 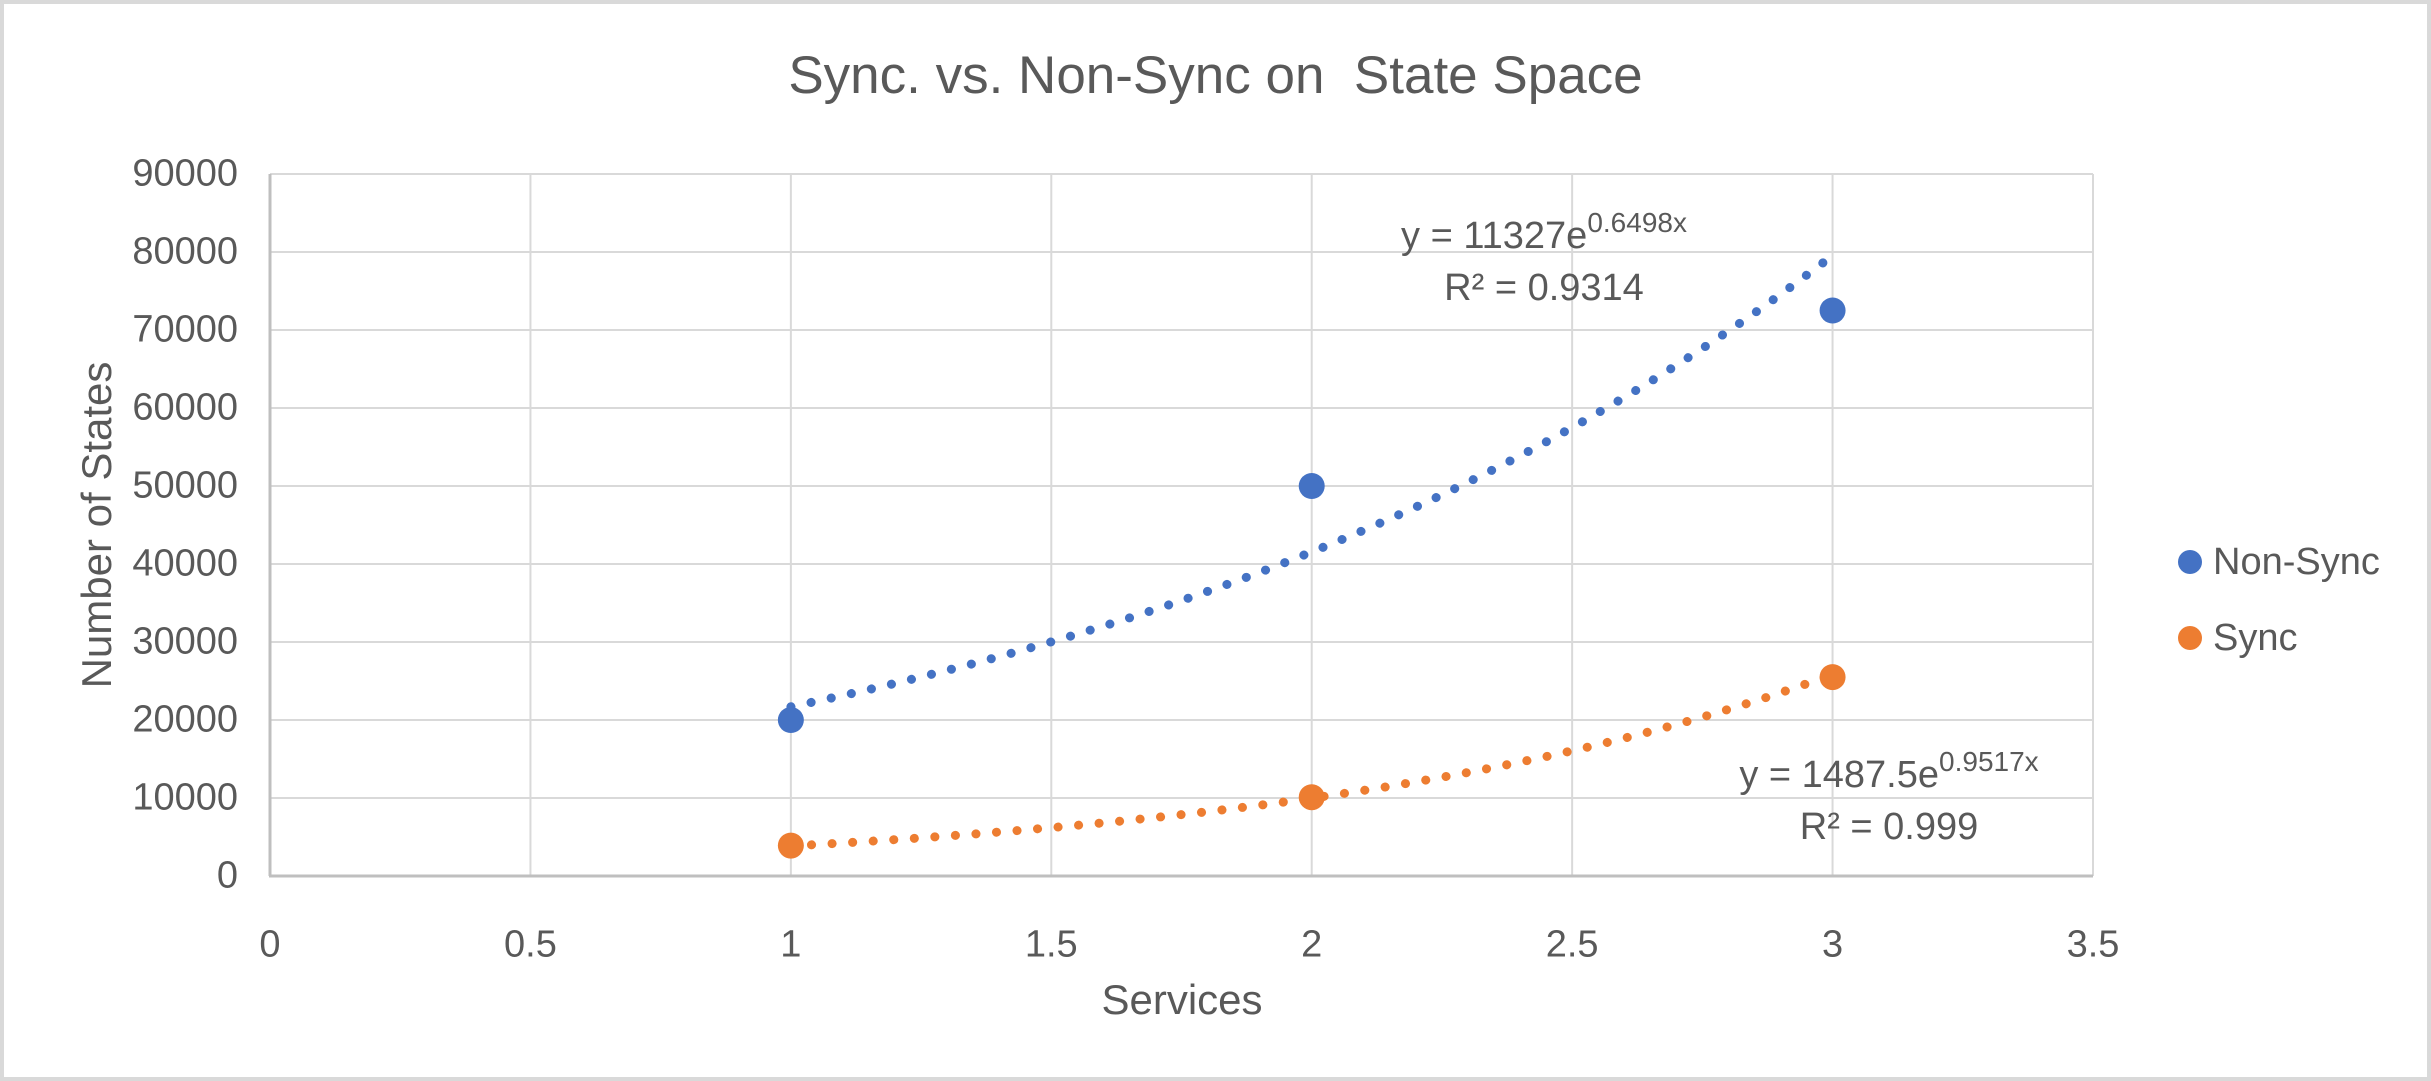 I want to click on legend: Non-Sync Sync, so click(x=2279, y=614).